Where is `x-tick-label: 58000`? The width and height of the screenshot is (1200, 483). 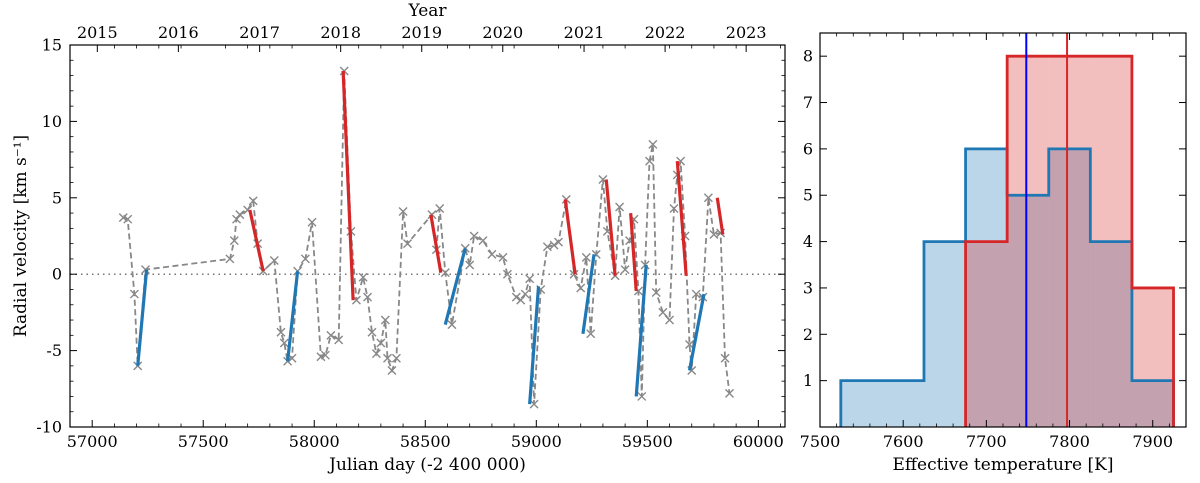 x-tick-label: 58000 is located at coordinates (314, 441).